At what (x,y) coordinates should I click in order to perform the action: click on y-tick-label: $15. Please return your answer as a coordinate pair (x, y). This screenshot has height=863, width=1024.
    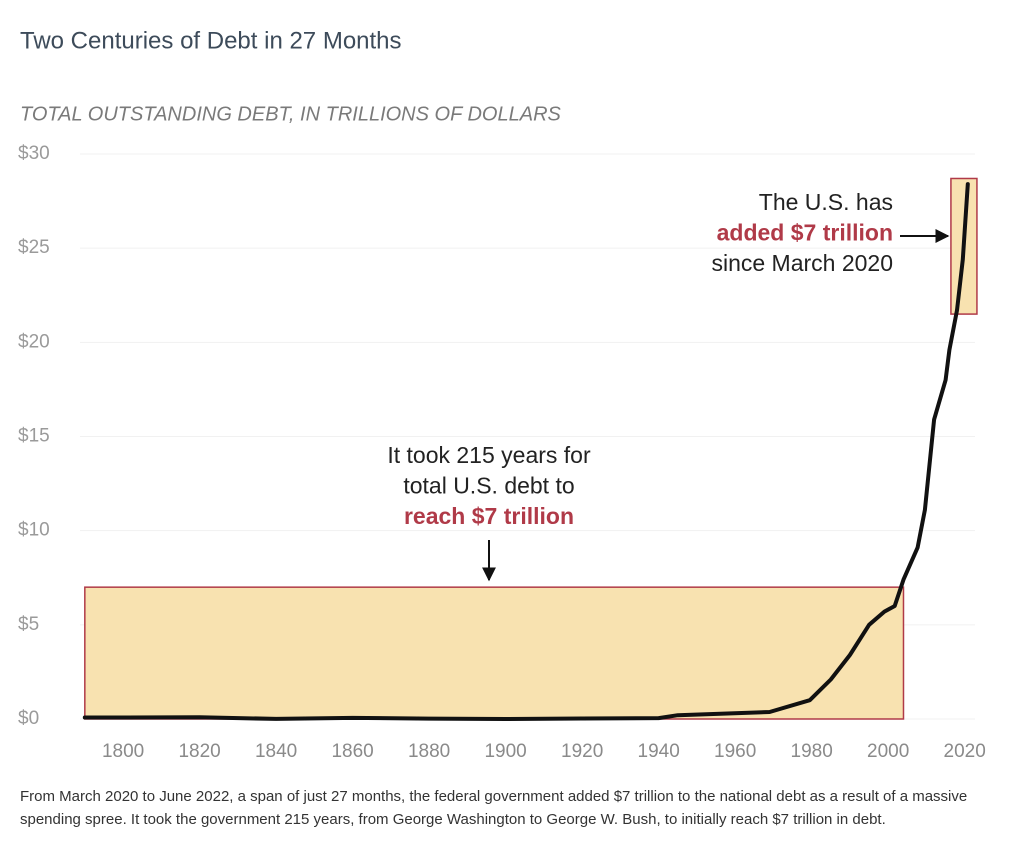
    Looking at the image, I should click on (34, 436).